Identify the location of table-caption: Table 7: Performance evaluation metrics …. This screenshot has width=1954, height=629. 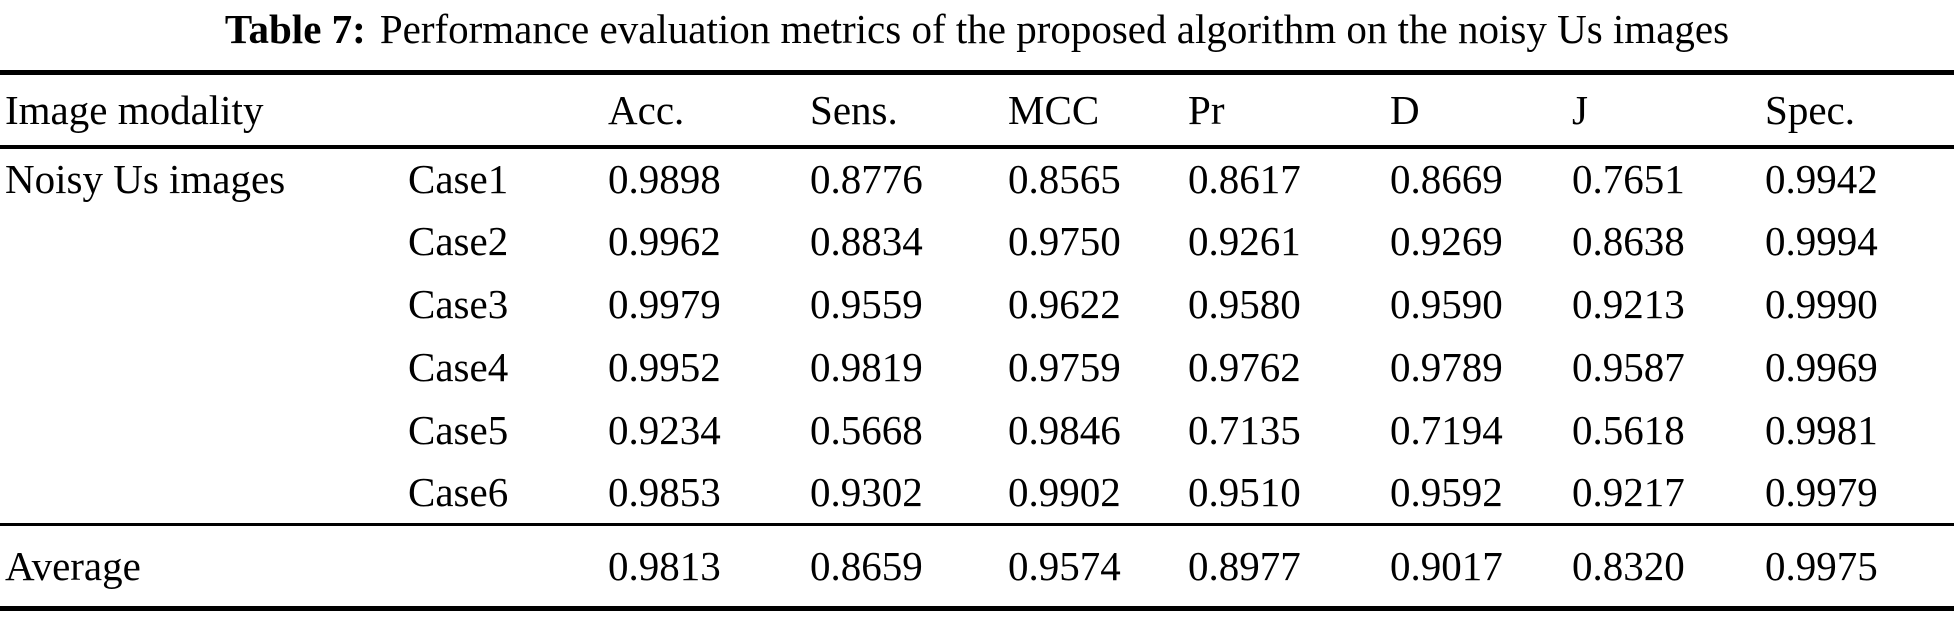
(977, 35).